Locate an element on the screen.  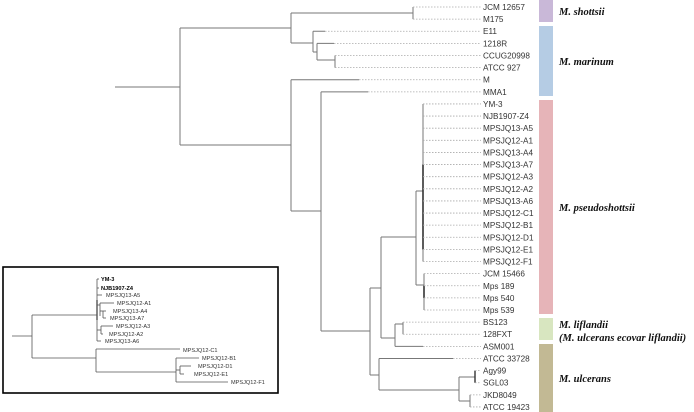
leaf-label: CCUG20998 is located at coordinates (506, 55).